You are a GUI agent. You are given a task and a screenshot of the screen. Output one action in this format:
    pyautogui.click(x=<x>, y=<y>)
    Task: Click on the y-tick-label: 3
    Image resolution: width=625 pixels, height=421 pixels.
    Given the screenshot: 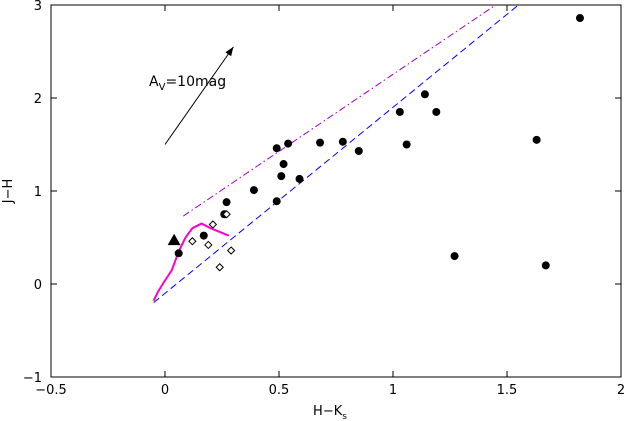 What is the action you would take?
    pyautogui.click(x=38, y=7)
    